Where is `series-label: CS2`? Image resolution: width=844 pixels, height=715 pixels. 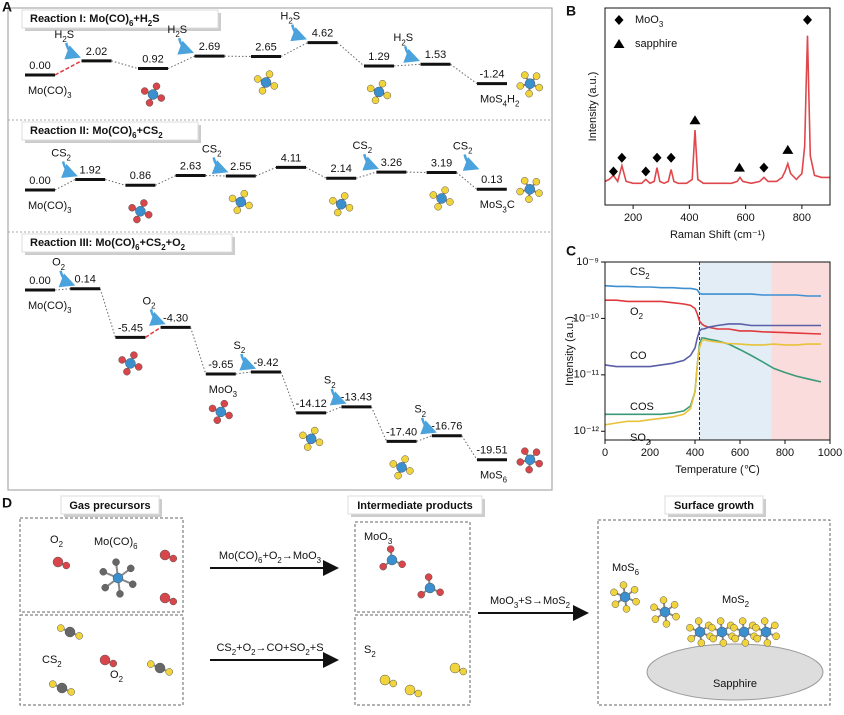 series-label: CS2 is located at coordinates (640, 273).